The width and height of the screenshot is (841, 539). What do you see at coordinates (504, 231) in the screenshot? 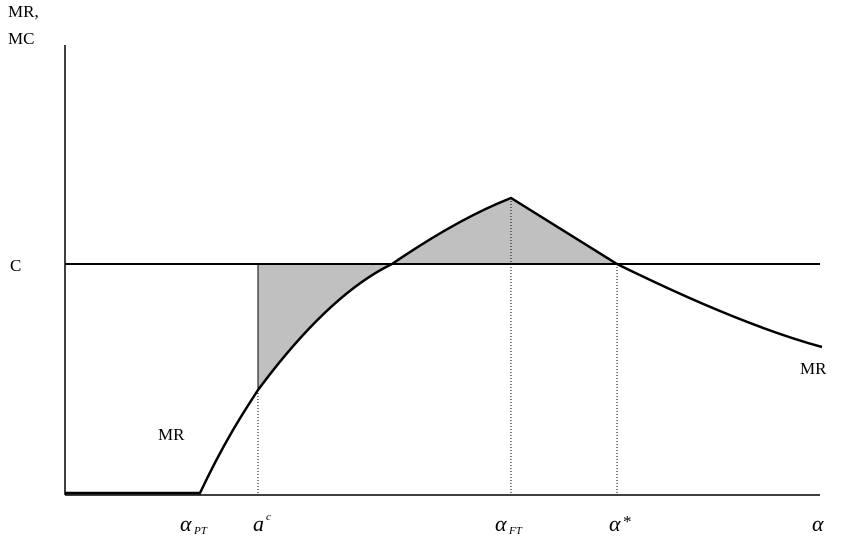
I see `shaded-area-right` at bounding box center [504, 231].